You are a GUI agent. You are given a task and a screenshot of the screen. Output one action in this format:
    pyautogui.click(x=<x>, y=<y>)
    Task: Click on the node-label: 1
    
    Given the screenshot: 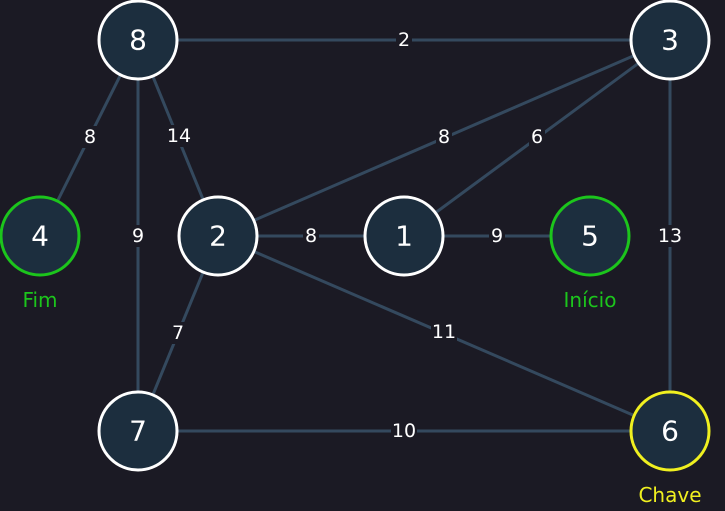 What is the action you would take?
    pyautogui.click(x=404, y=236)
    